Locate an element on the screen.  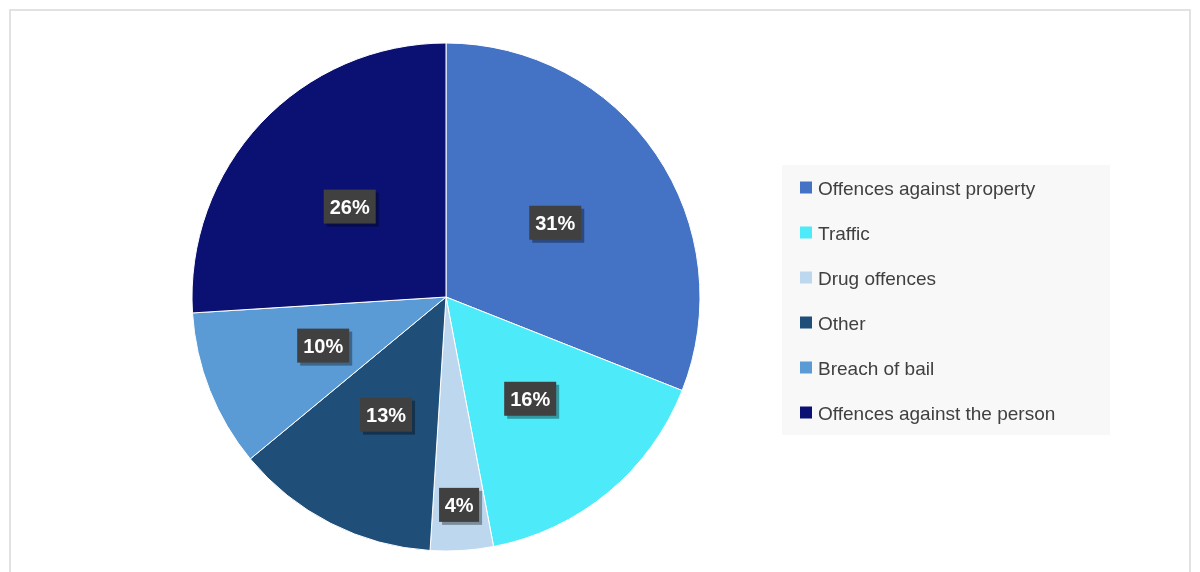
data-label: 4% is located at coordinates (459, 504).